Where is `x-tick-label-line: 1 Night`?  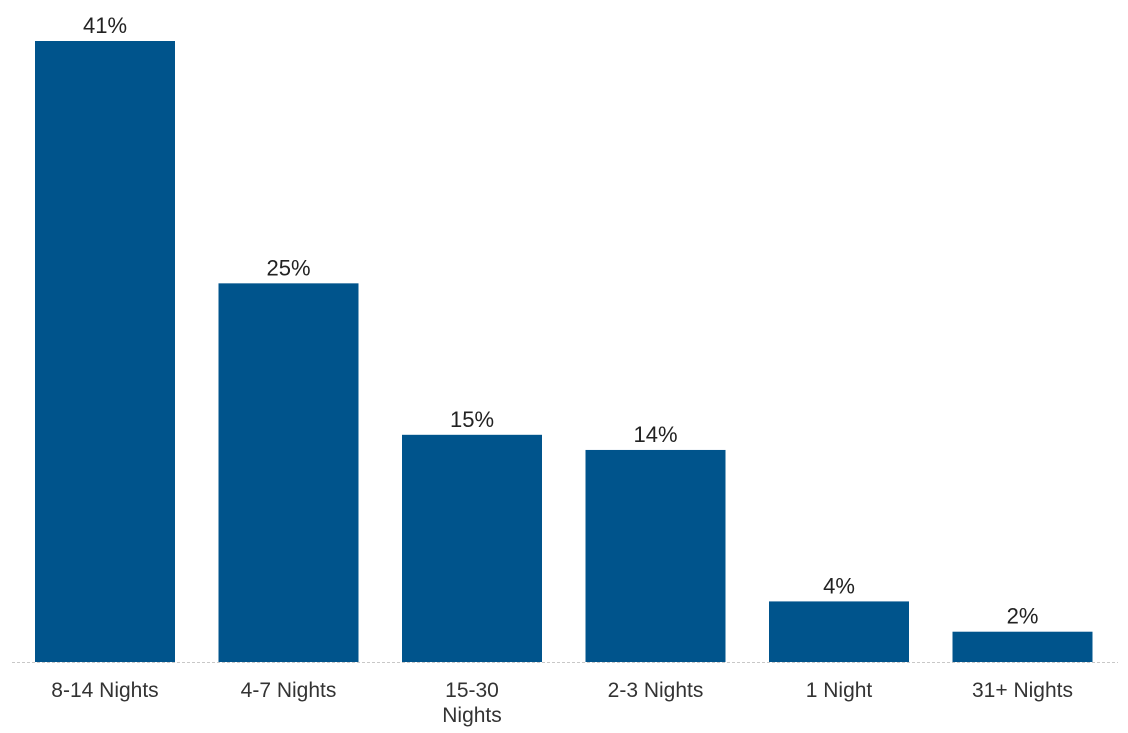
x-tick-label-line: 1 Night is located at coordinates (839, 690).